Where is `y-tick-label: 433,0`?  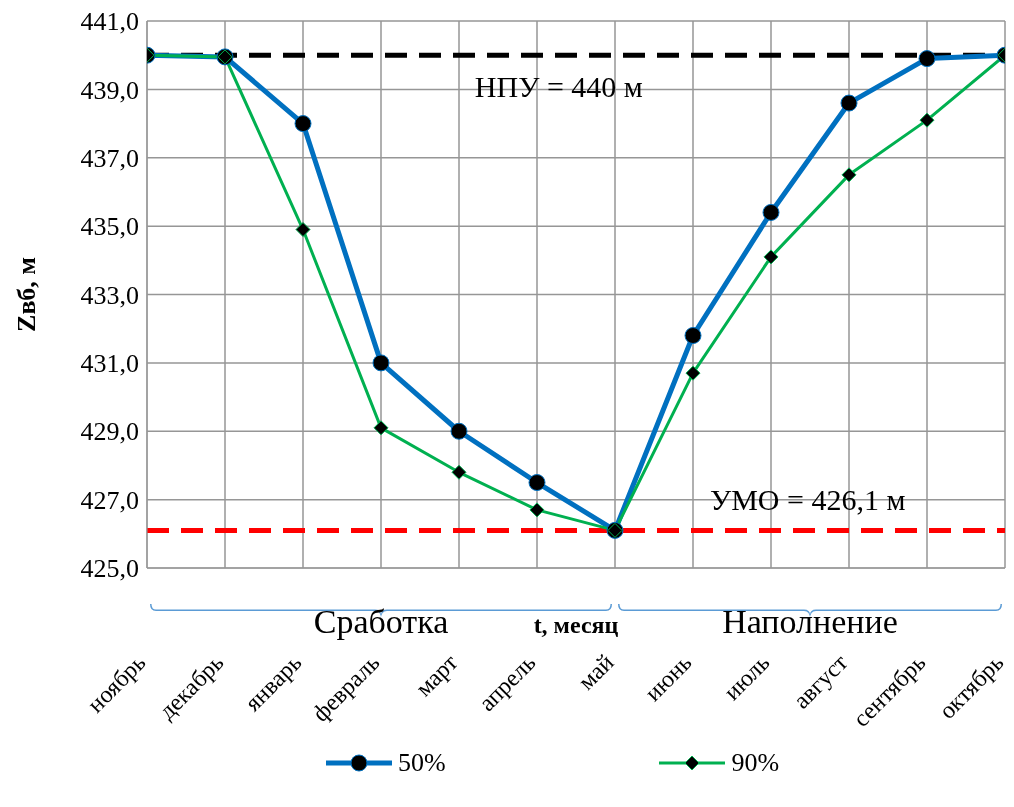
y-tick-label: 433,0 is located at coordinates (109, 295).